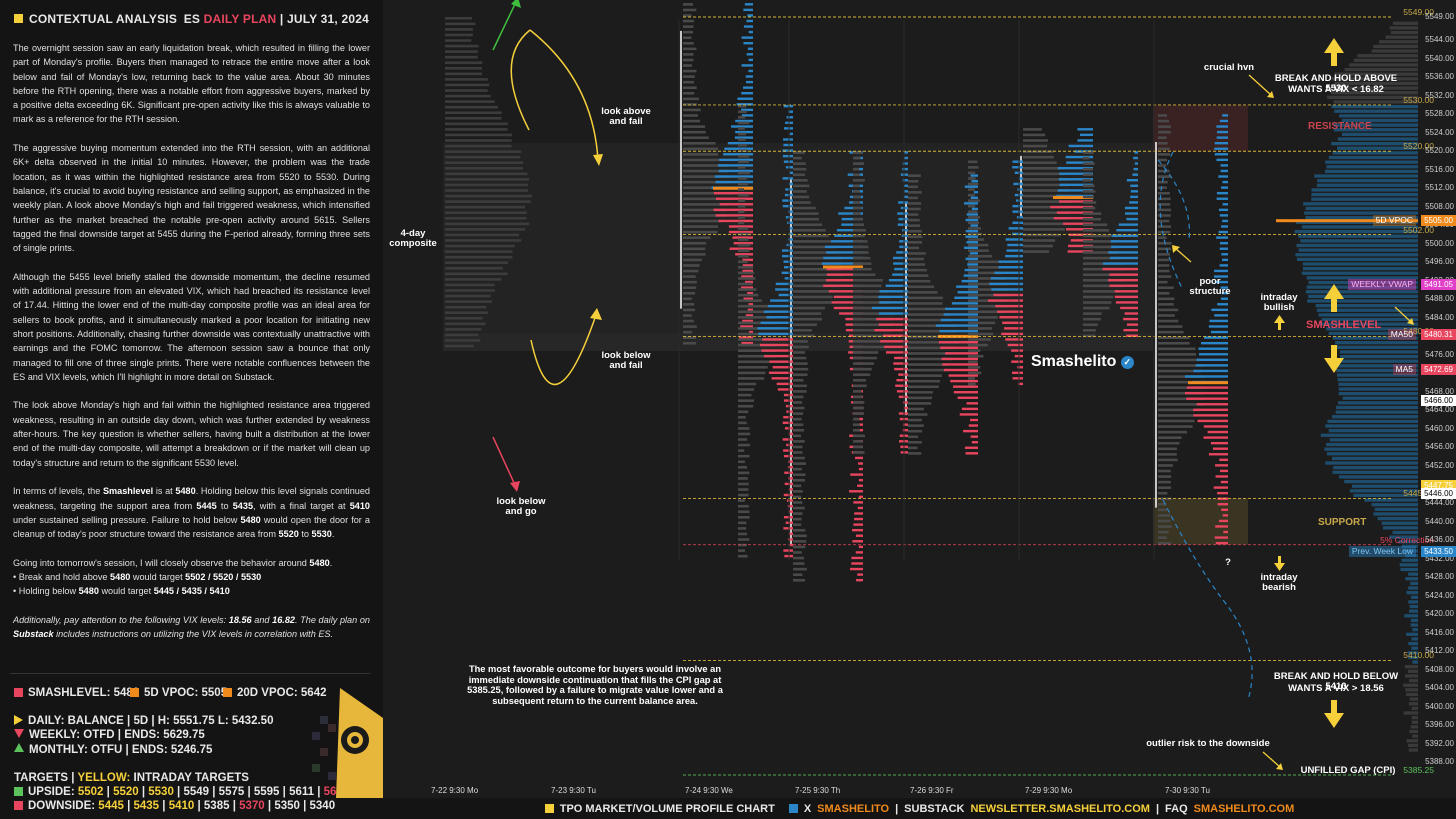 Image resolution: width=1456 pixels, height=819 pixels. What do you see at coordinates (1344, 325) in the screenshot?
I see `smashlevel-zone-label: SMASHLEVEL` at bounding box center [1344, 325].